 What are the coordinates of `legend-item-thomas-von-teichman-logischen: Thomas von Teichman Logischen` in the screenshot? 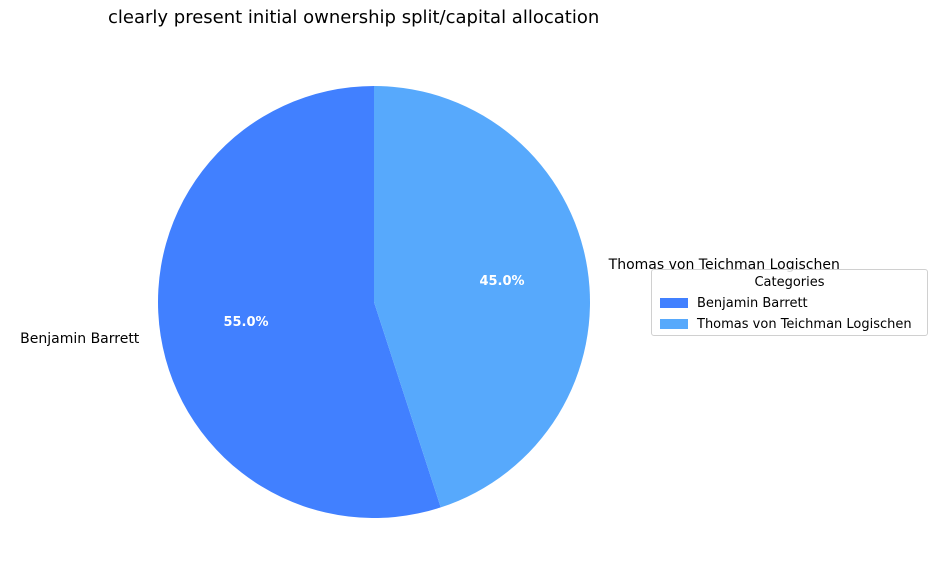 It's located at (786, 324).